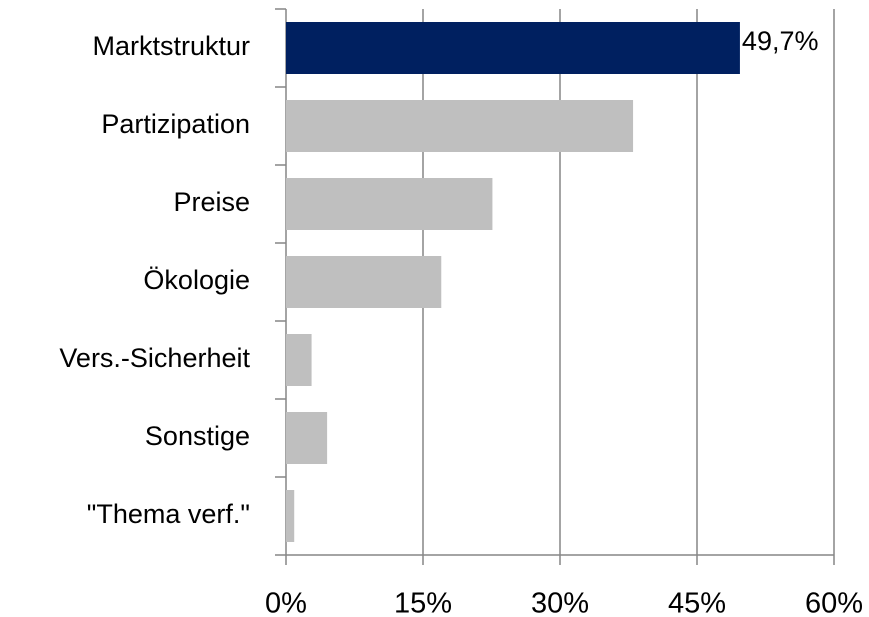  Describe the element at coordinates (171, 46) in the screenshot. I see `y-tick-label: Marktstruktur` at that location.